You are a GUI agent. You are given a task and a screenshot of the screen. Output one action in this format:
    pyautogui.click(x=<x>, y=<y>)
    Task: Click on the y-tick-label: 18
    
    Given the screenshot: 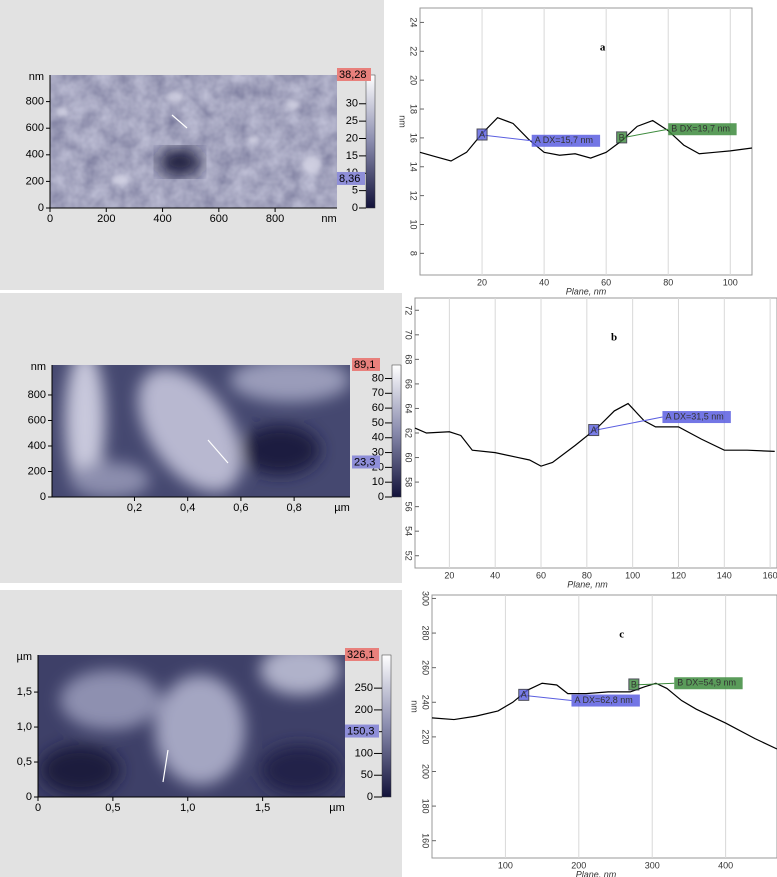 What is the action you would take?
    pyautogui.click(x=414, y=109)
    